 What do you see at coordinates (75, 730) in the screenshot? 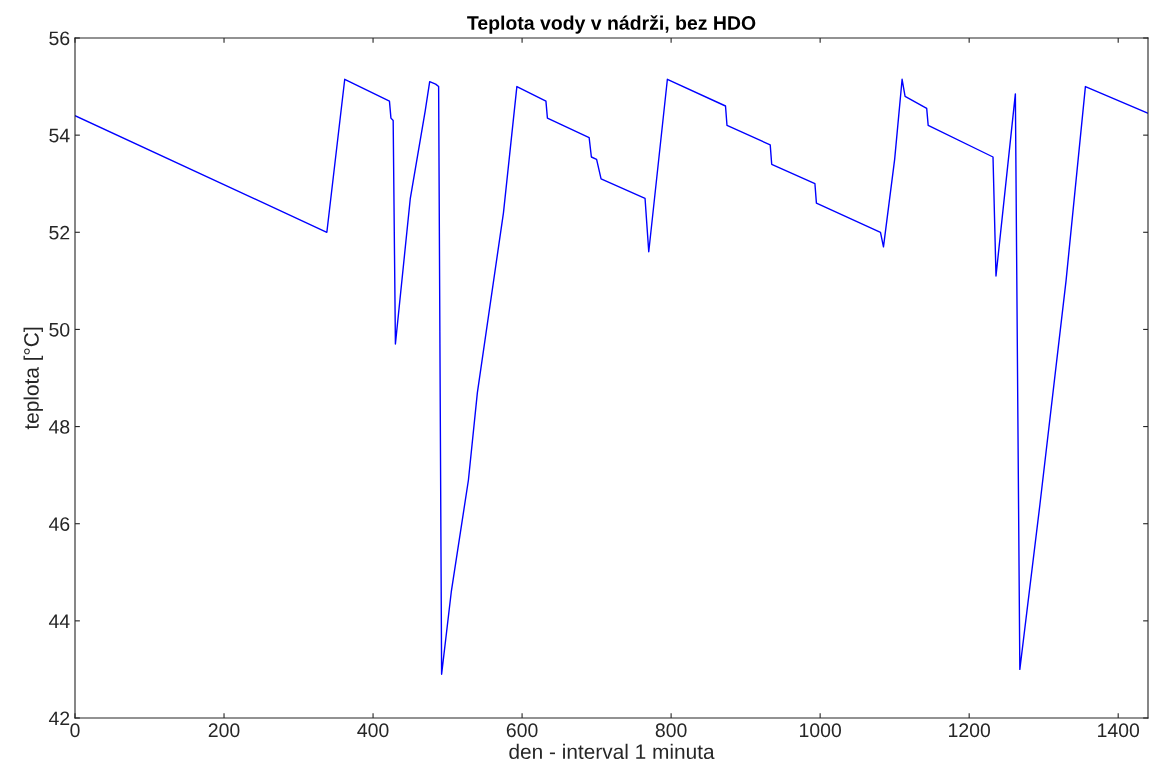
I see `x-tick-label: 0` at bounding box center [75, 730].